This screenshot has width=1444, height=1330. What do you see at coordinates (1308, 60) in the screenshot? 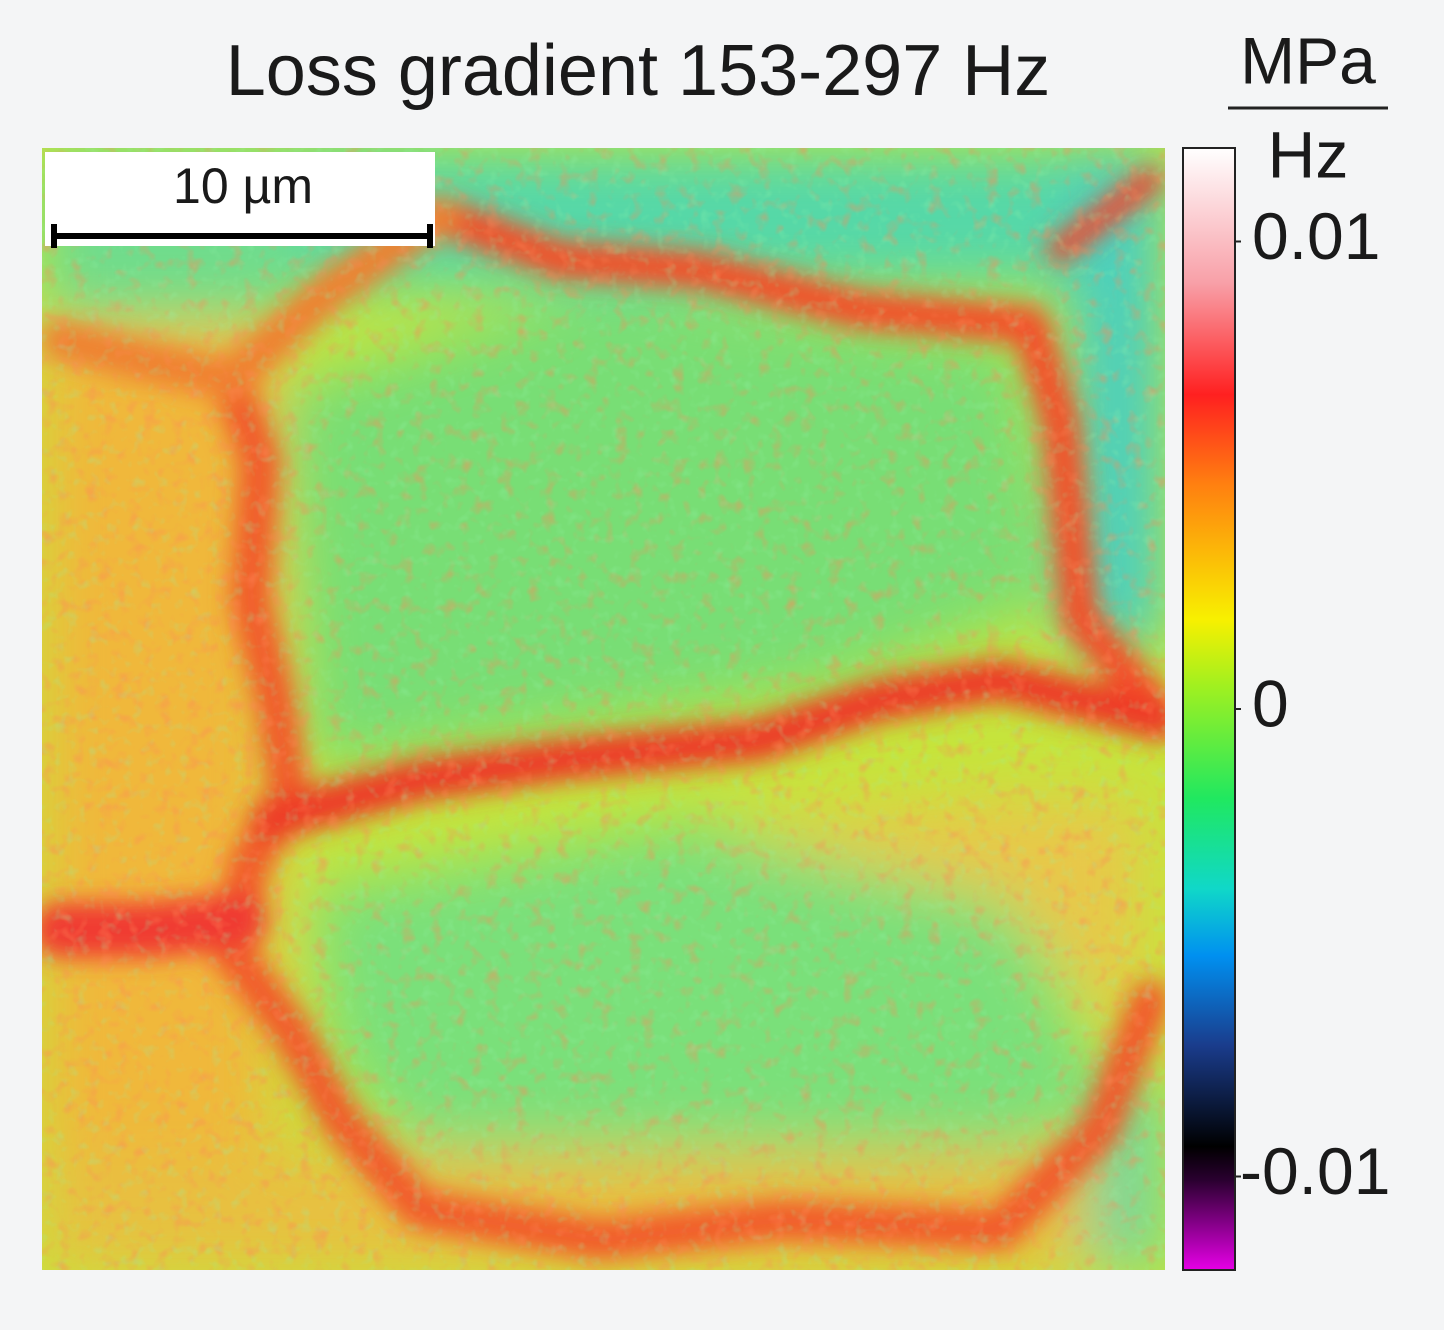
I see `unit-numerator: MPa` at bounding box center [1308, 60].